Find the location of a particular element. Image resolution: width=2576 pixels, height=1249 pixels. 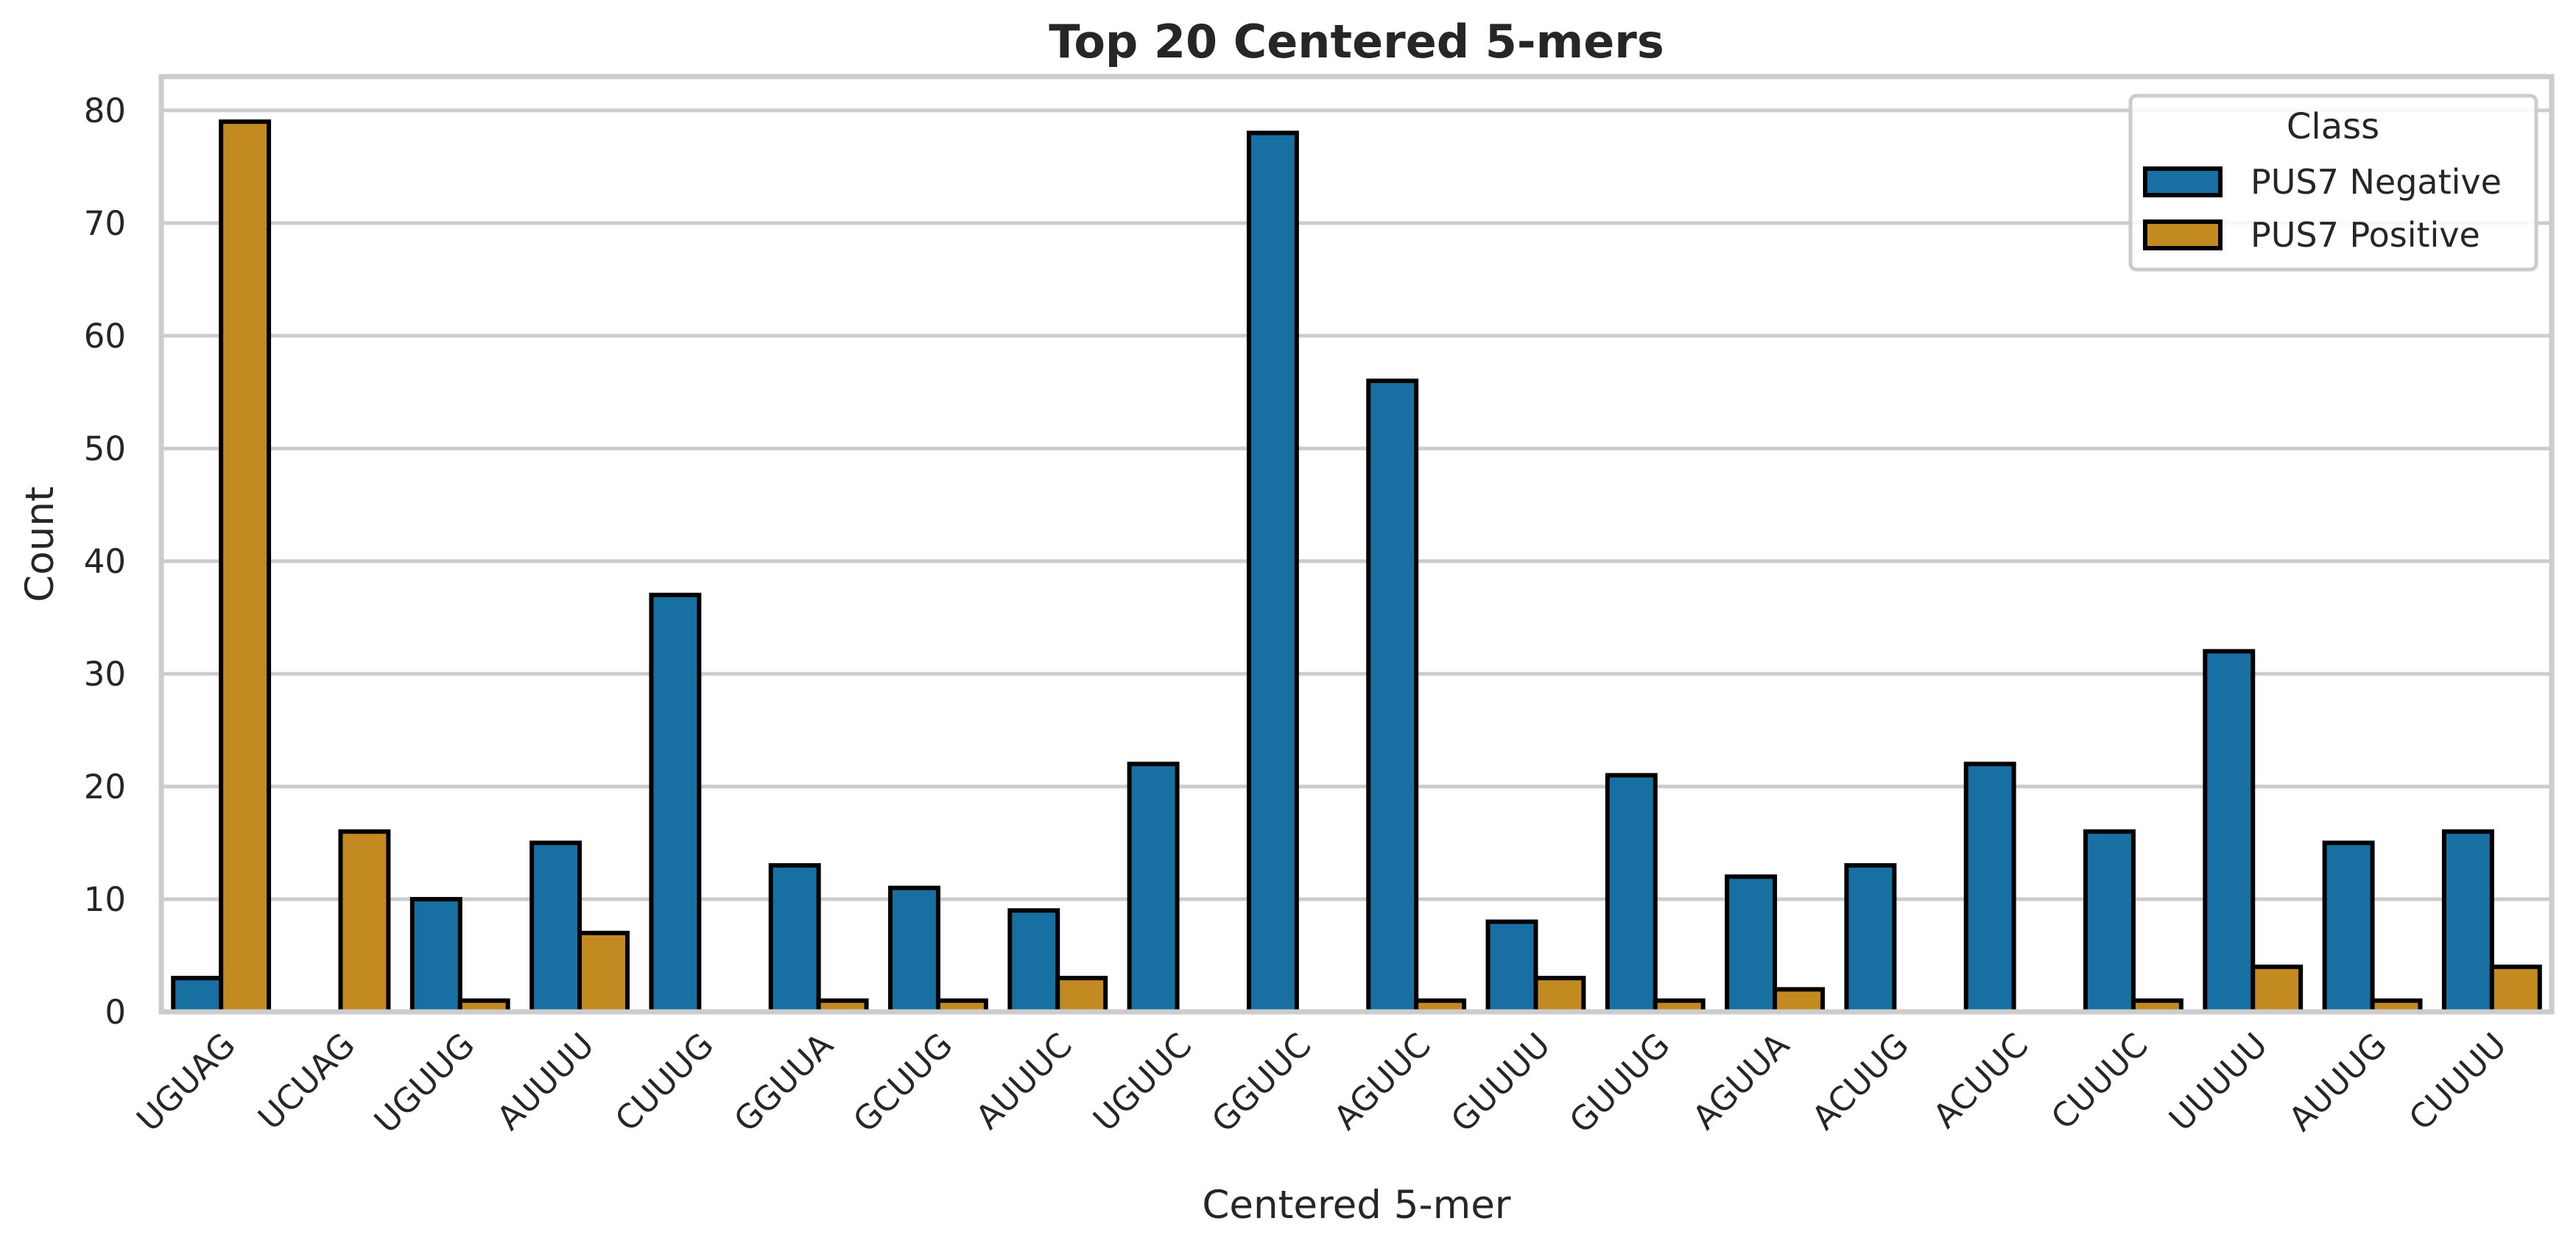

bar-aguua-pus7-negative is located at coordinates (1751, 944).